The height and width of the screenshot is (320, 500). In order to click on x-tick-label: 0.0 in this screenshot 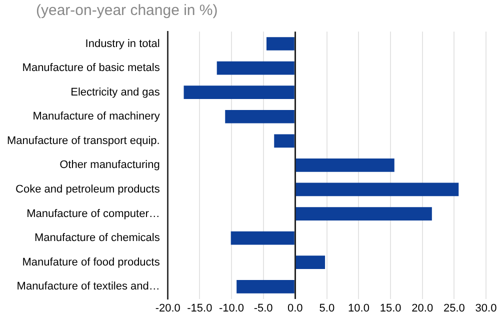, I will do `click(295, 308)`.